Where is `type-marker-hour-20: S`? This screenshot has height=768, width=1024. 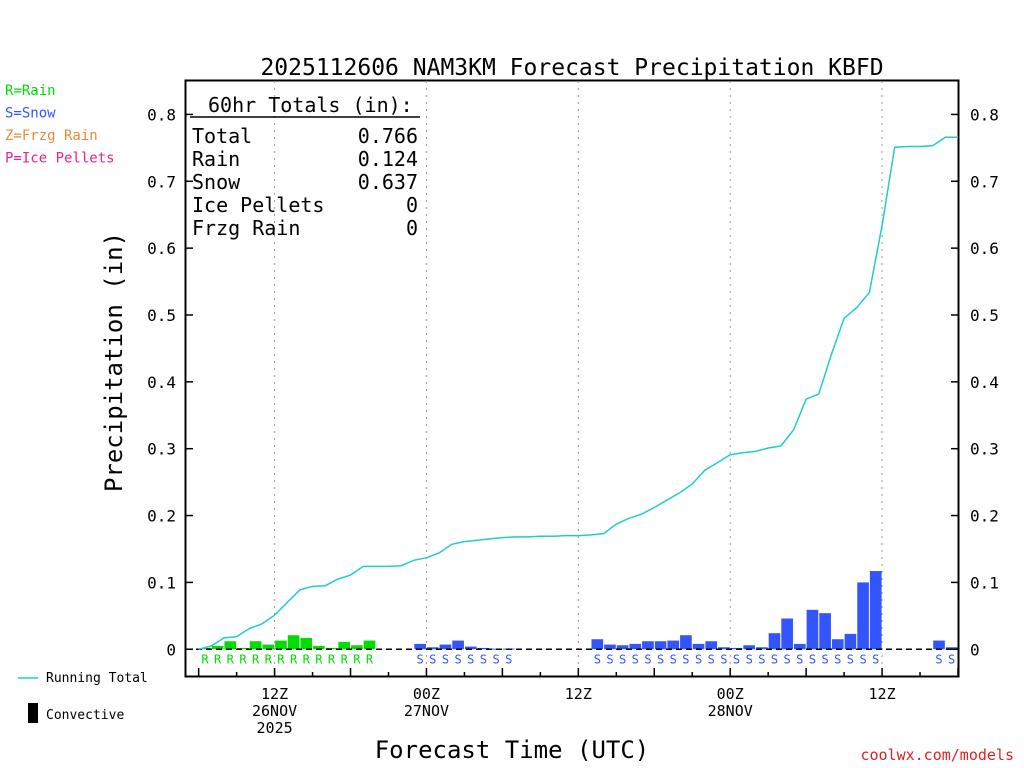 type-marker-hour-20: S is located at coordinates (445, 659).